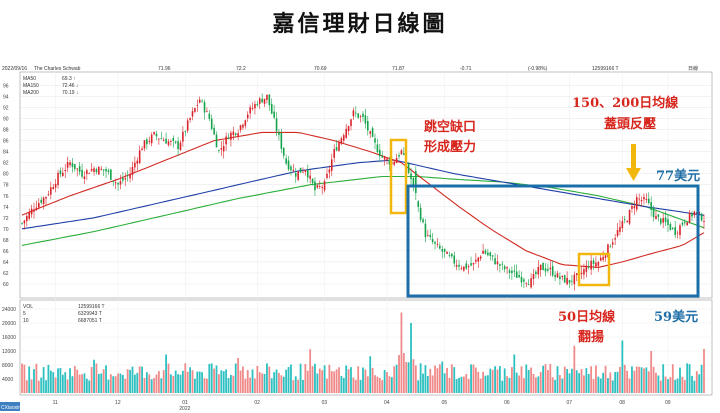  What do you see at coordinates (6, 164) in the screenshot?
I see `price-tick-label: 82` at bounding box center [6, 164].